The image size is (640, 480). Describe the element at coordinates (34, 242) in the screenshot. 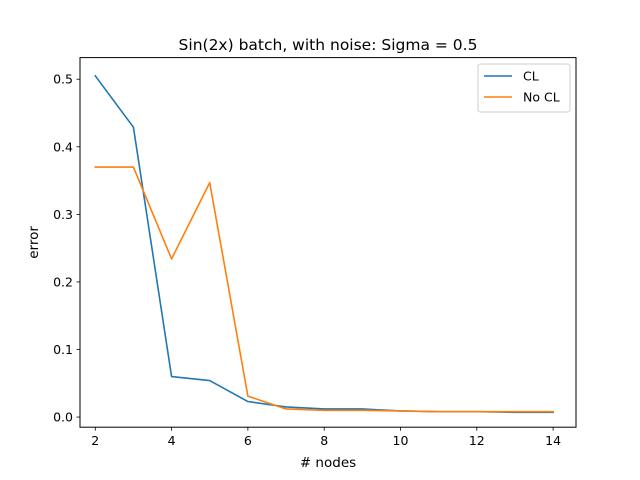

I see `y-axis-label: error` at that location.